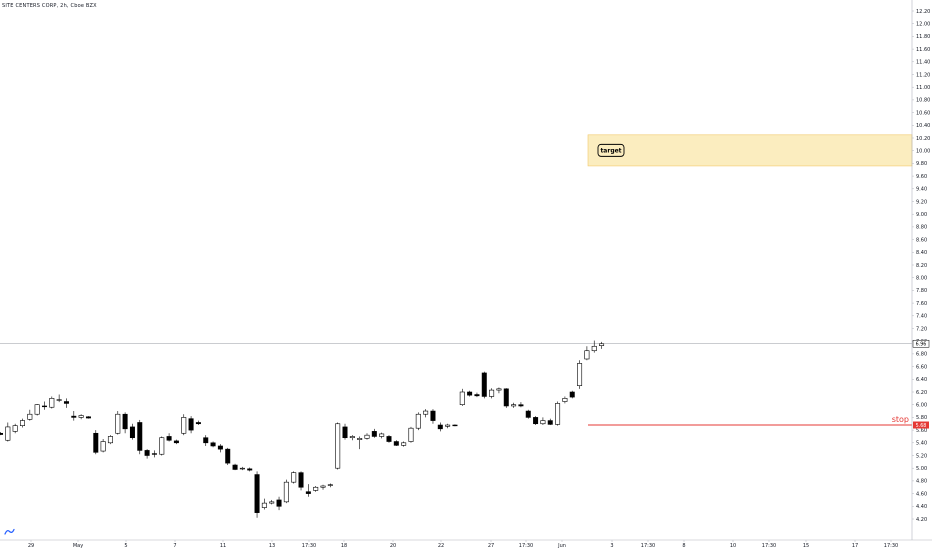 The width and height of the screenshot is (932, 554). What do you see at coordinates (344, 546) in the screenshot?
I see `x-tick-label: 18` at bounding box center [344, 546].